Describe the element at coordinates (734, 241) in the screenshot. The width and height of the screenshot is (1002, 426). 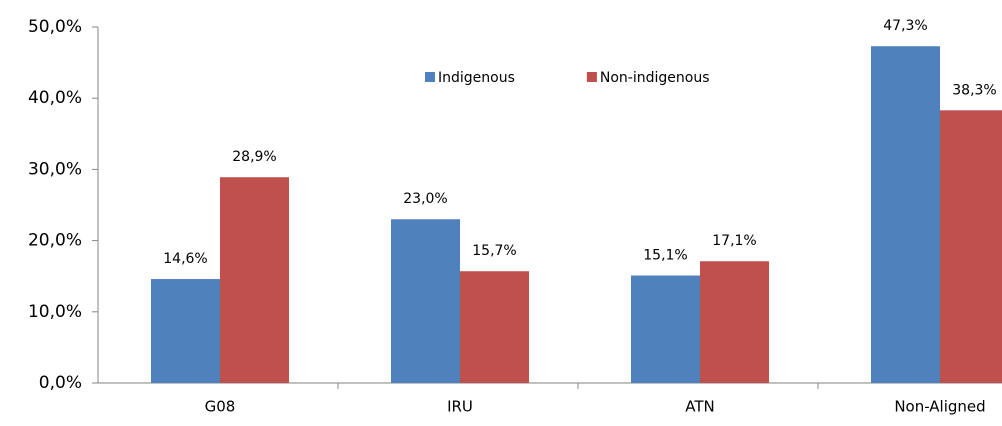
I see `value-label: 17,1%` at that location.